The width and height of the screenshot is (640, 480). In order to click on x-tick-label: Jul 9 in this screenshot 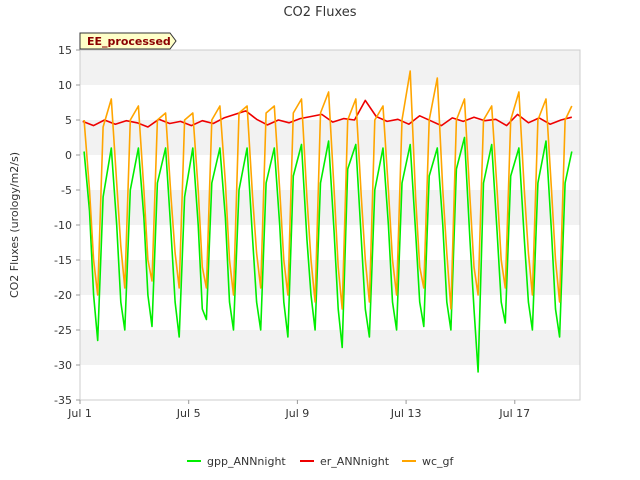, I will do `click(297, 413)`.